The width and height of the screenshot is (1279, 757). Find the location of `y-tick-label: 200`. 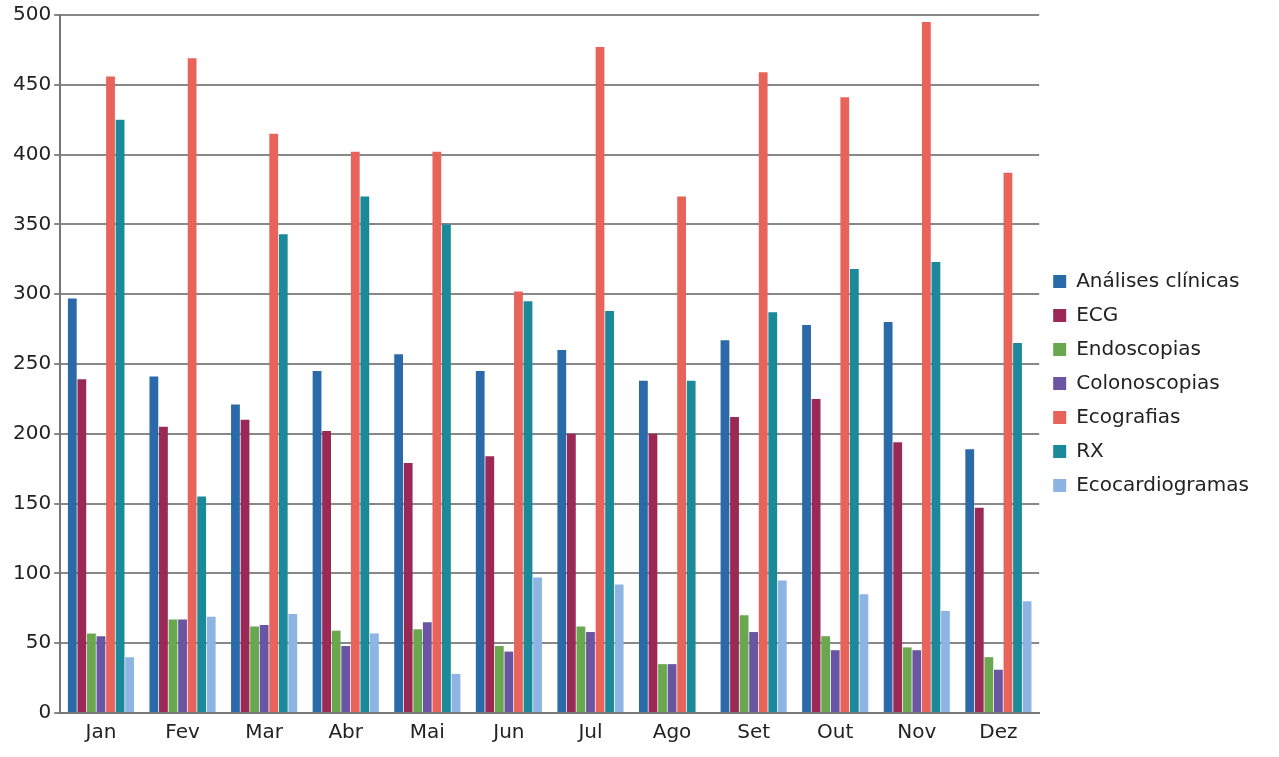

y-tick-label: 200 is located at coordinates (32, 432).